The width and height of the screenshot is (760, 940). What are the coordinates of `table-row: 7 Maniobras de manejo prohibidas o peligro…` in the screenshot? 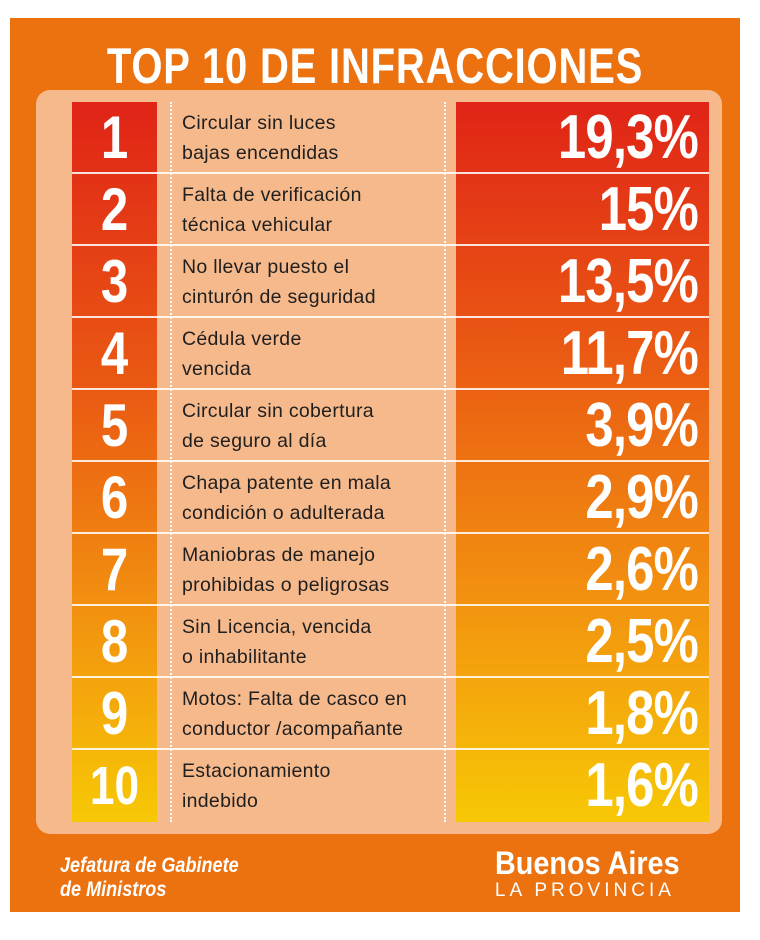 It's located at (390, 570).